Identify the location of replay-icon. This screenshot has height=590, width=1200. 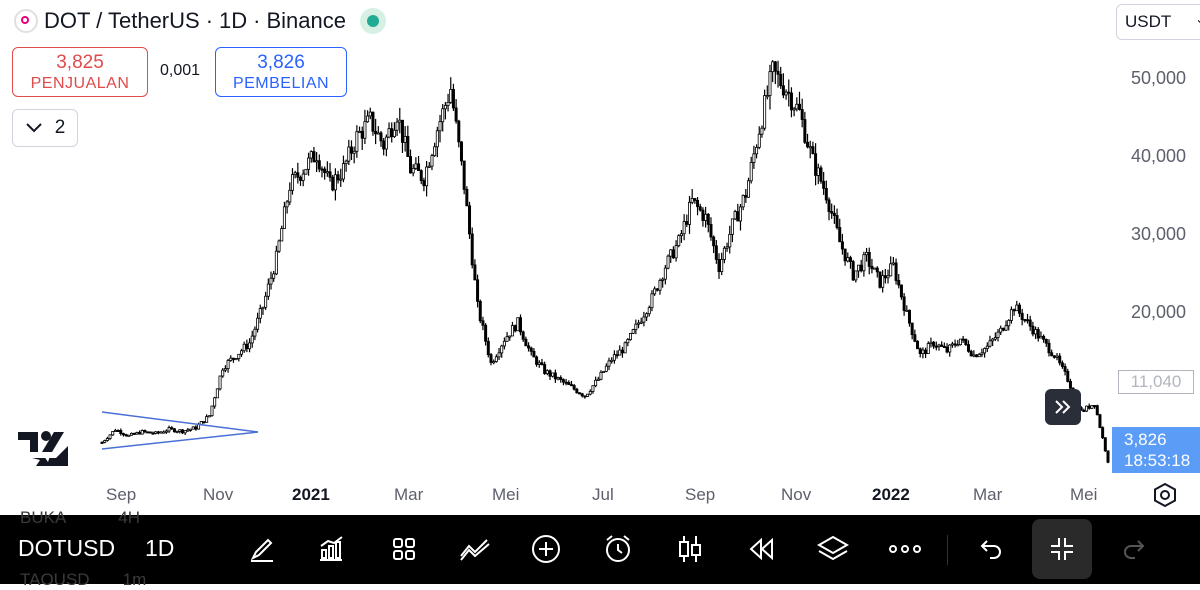
(761, 549).